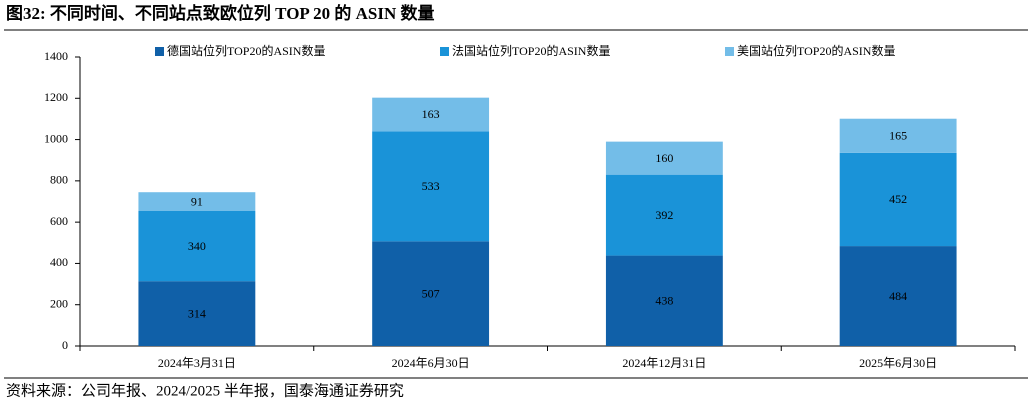 This screenshot has width=1032, height=406. What do you see at coordinates (664, 363) in the screenshot?
I see `x-tick-label: 2024年12月31日` at bounding box center [664, 363].